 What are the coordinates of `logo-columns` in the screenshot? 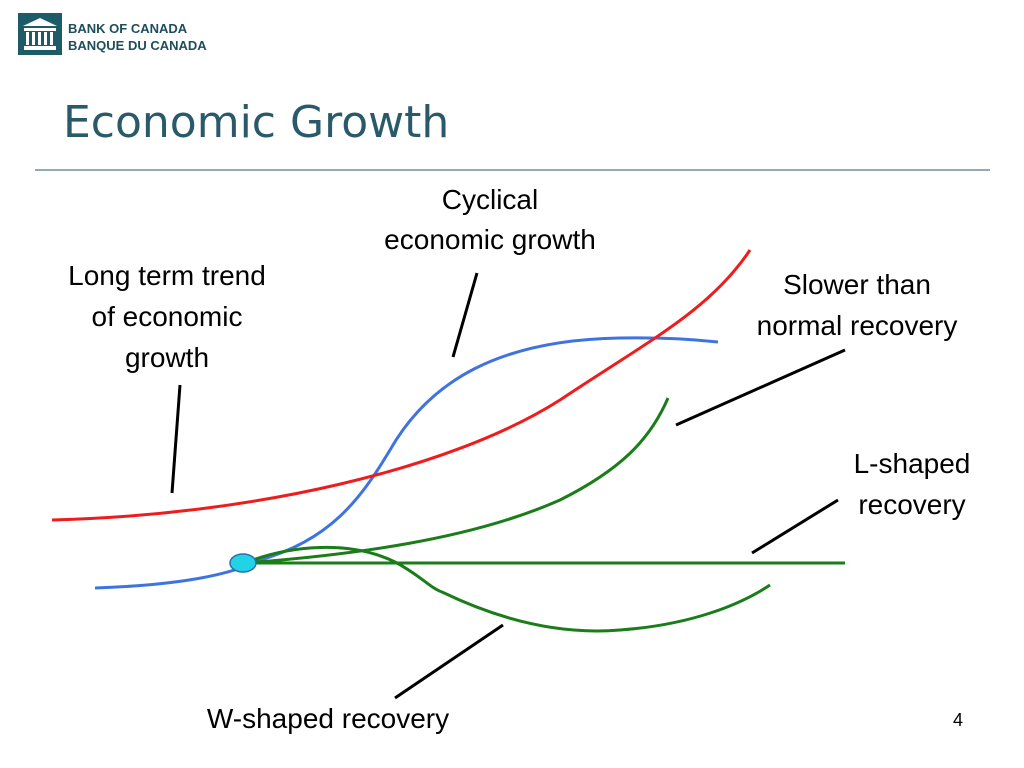 It's located at (39, 38).